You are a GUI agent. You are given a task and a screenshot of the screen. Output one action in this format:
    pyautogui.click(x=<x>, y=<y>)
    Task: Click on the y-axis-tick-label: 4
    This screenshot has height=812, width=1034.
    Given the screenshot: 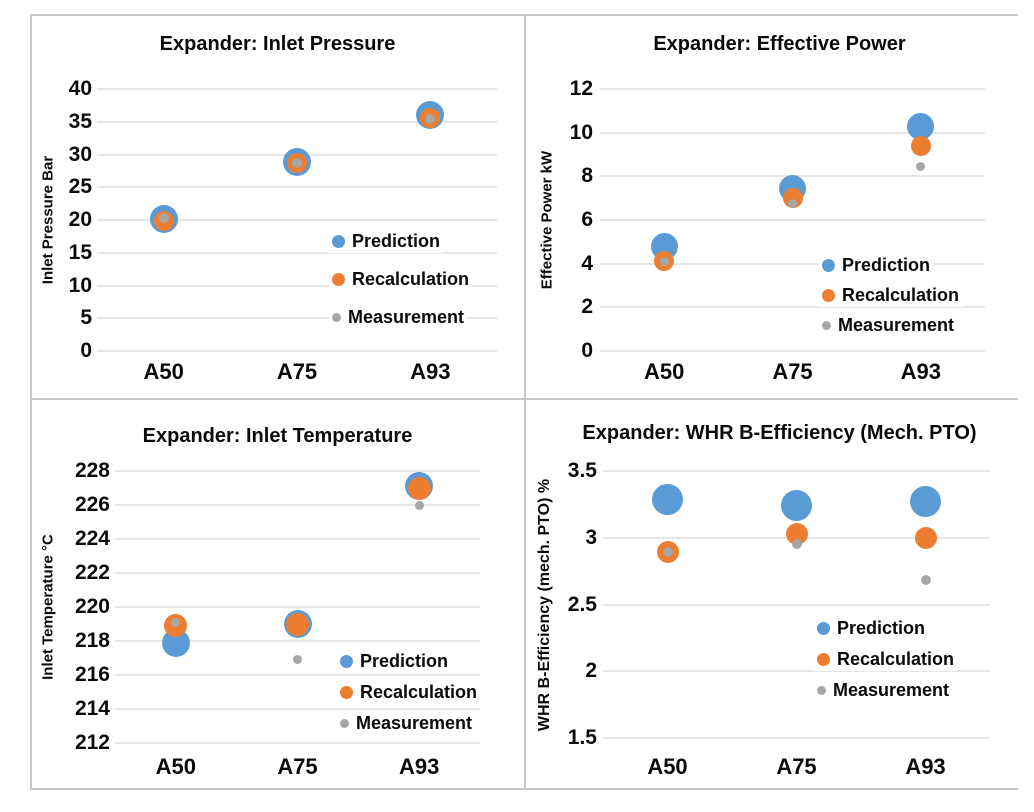 What is the action you would take?
    pyautogui.click(x=587, y=263)
    